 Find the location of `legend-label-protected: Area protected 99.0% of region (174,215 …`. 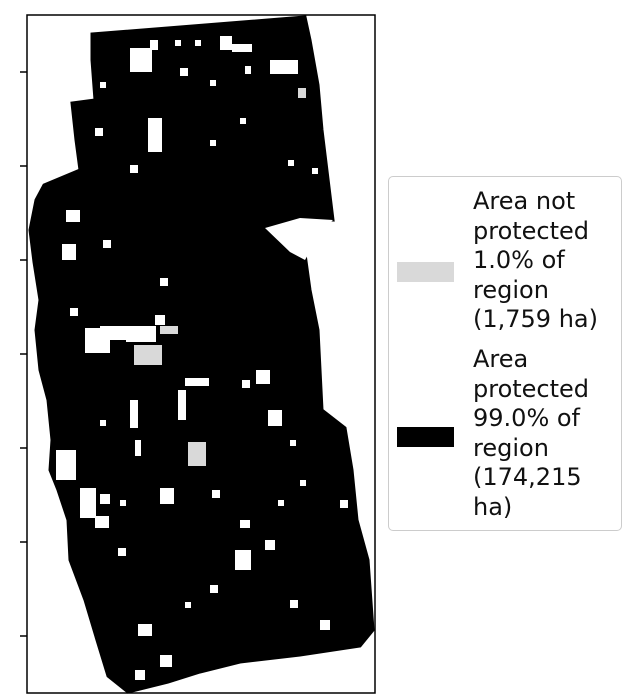

legend-label-protected: Area protected 99.0% of region (174,215 … is located at coordinates (546, 433).